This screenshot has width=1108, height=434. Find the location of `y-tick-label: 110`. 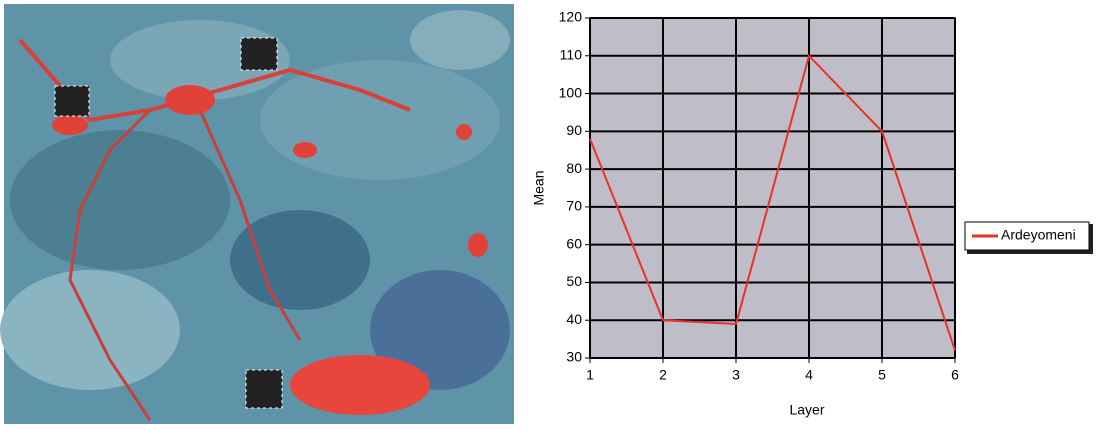

y-tick-label: 110 is located at coordinates (571, 54).